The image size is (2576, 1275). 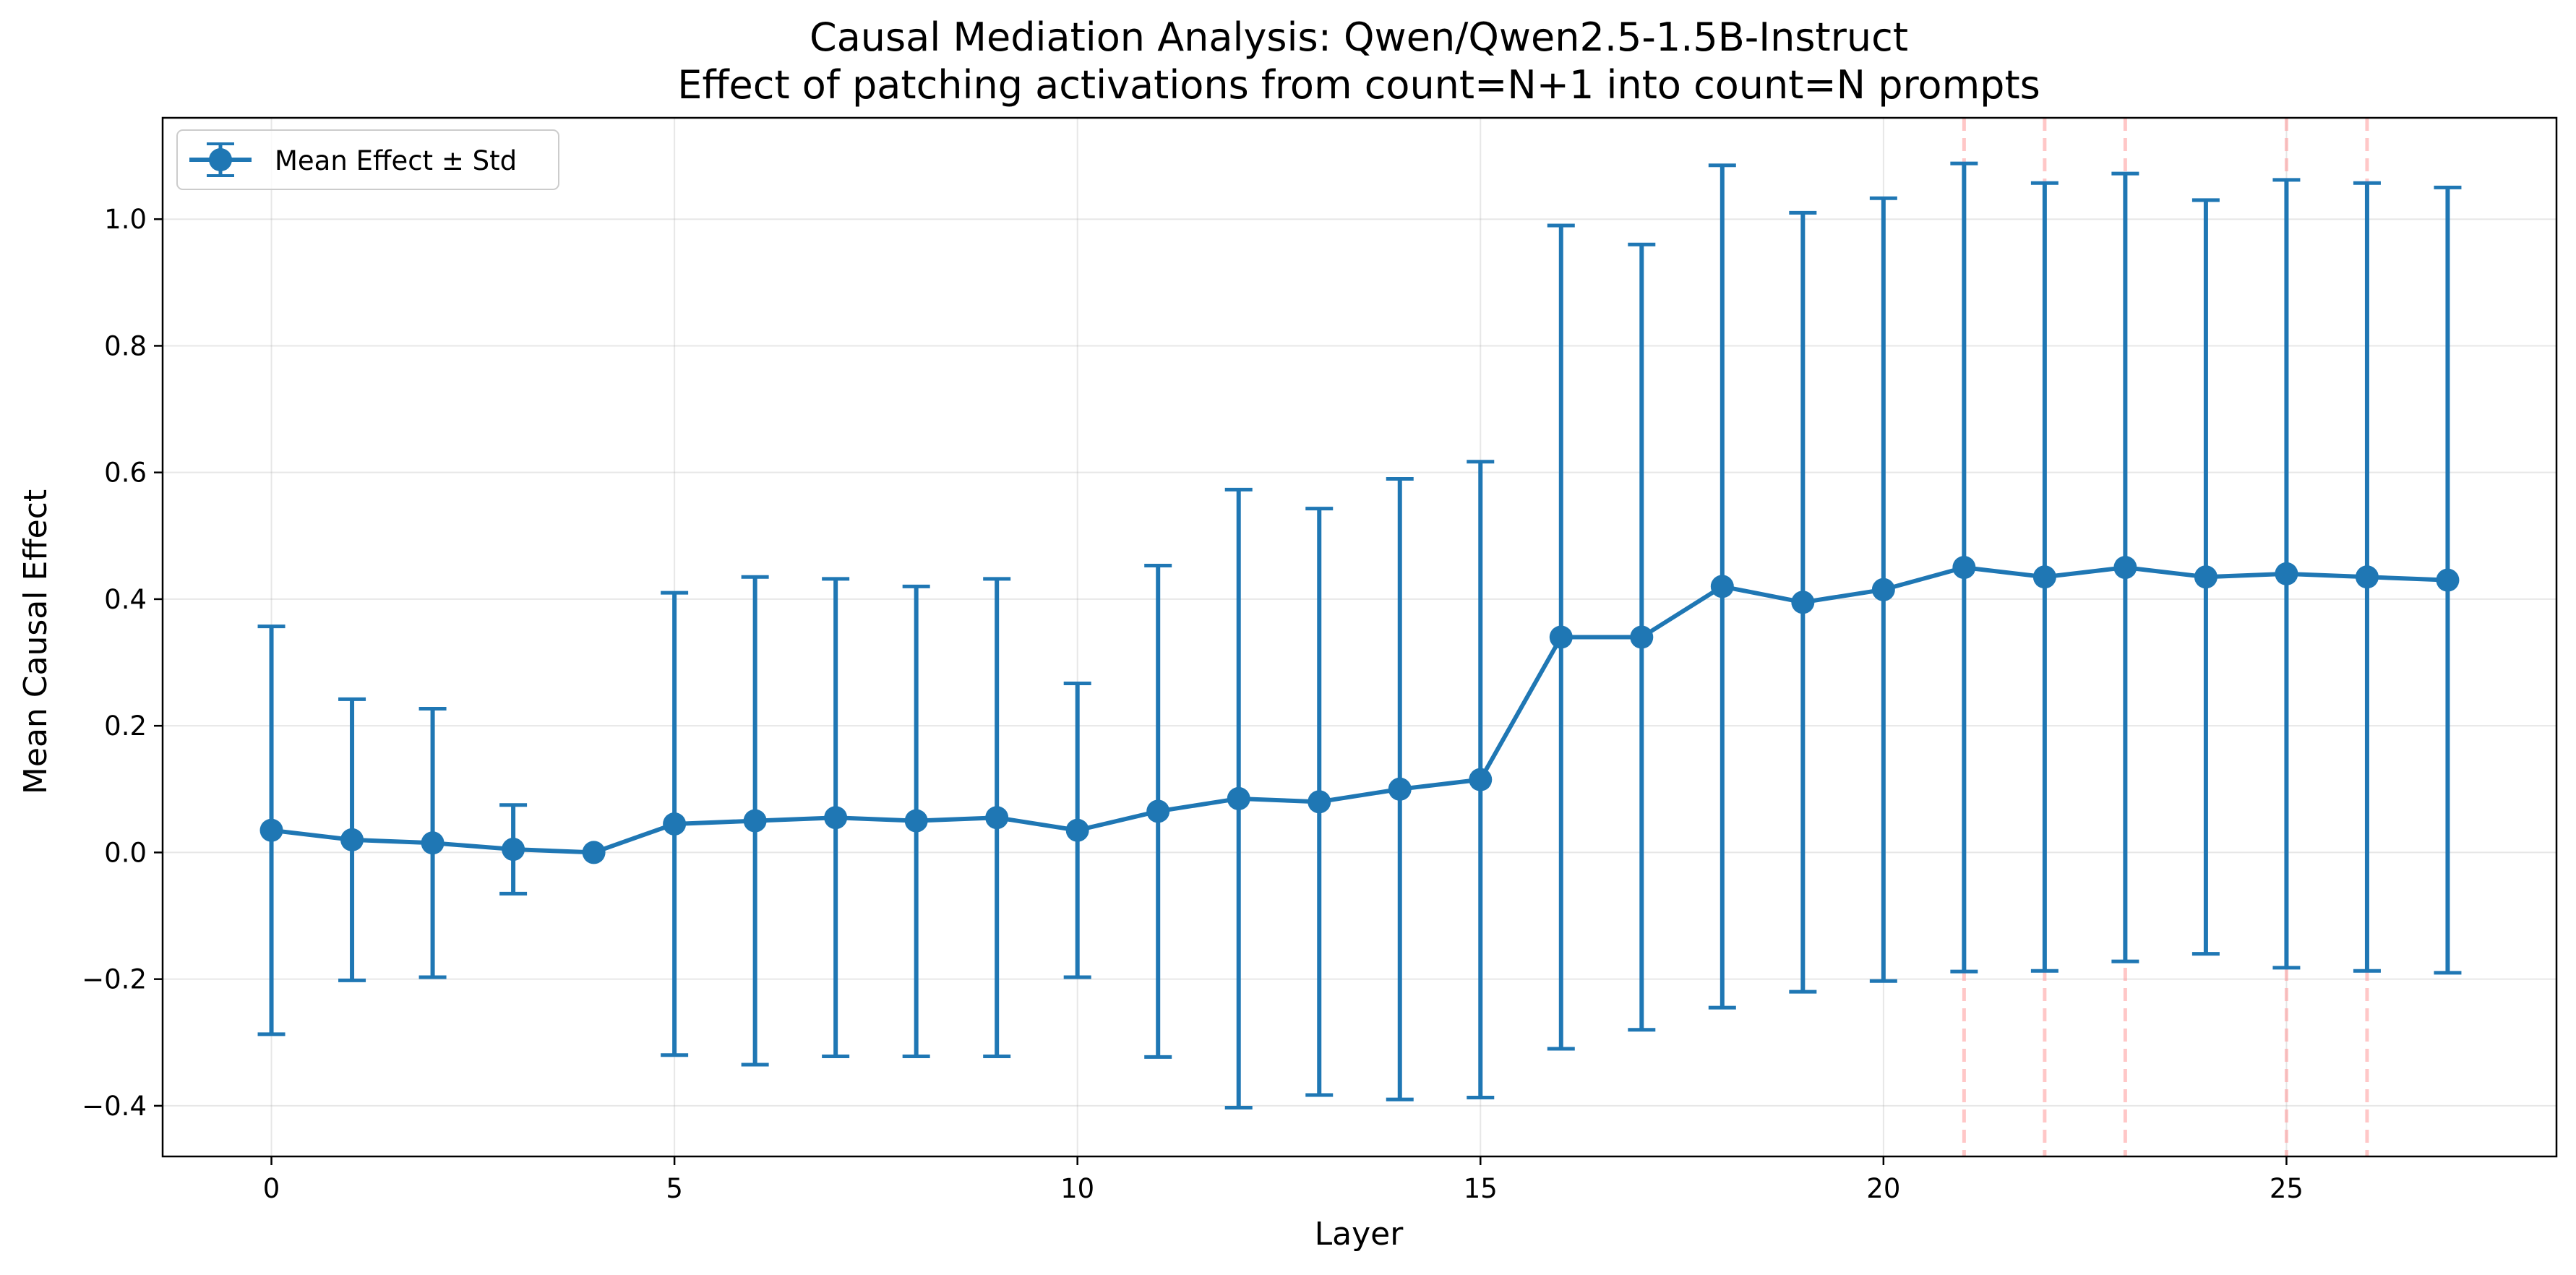 I want to click on y-axis-ticks: −0.4 −0.2 0.0 0.2 0.4 0.6 0.8 1.0, so click(x=123, y=663).